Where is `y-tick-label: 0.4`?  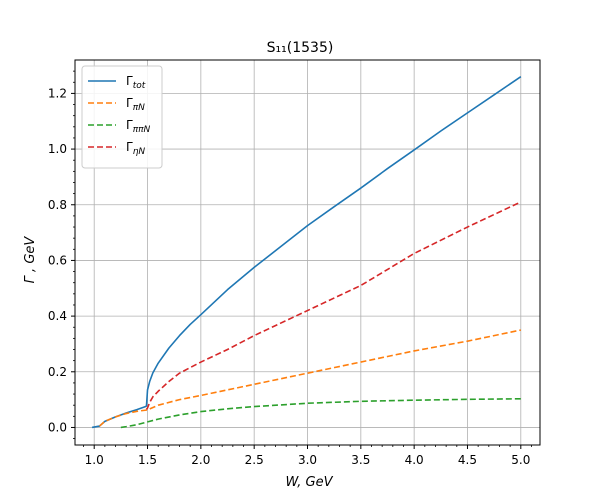
y-tick-label: 0.4 is located at coordinates (57, 316).